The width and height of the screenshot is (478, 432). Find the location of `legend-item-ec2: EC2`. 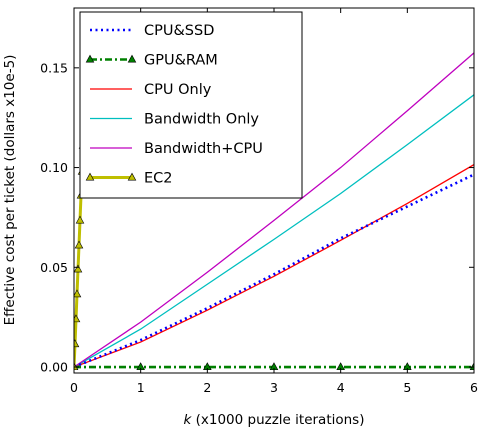

legend-item-ec2: EC2 is located at coordinates (129, 179).